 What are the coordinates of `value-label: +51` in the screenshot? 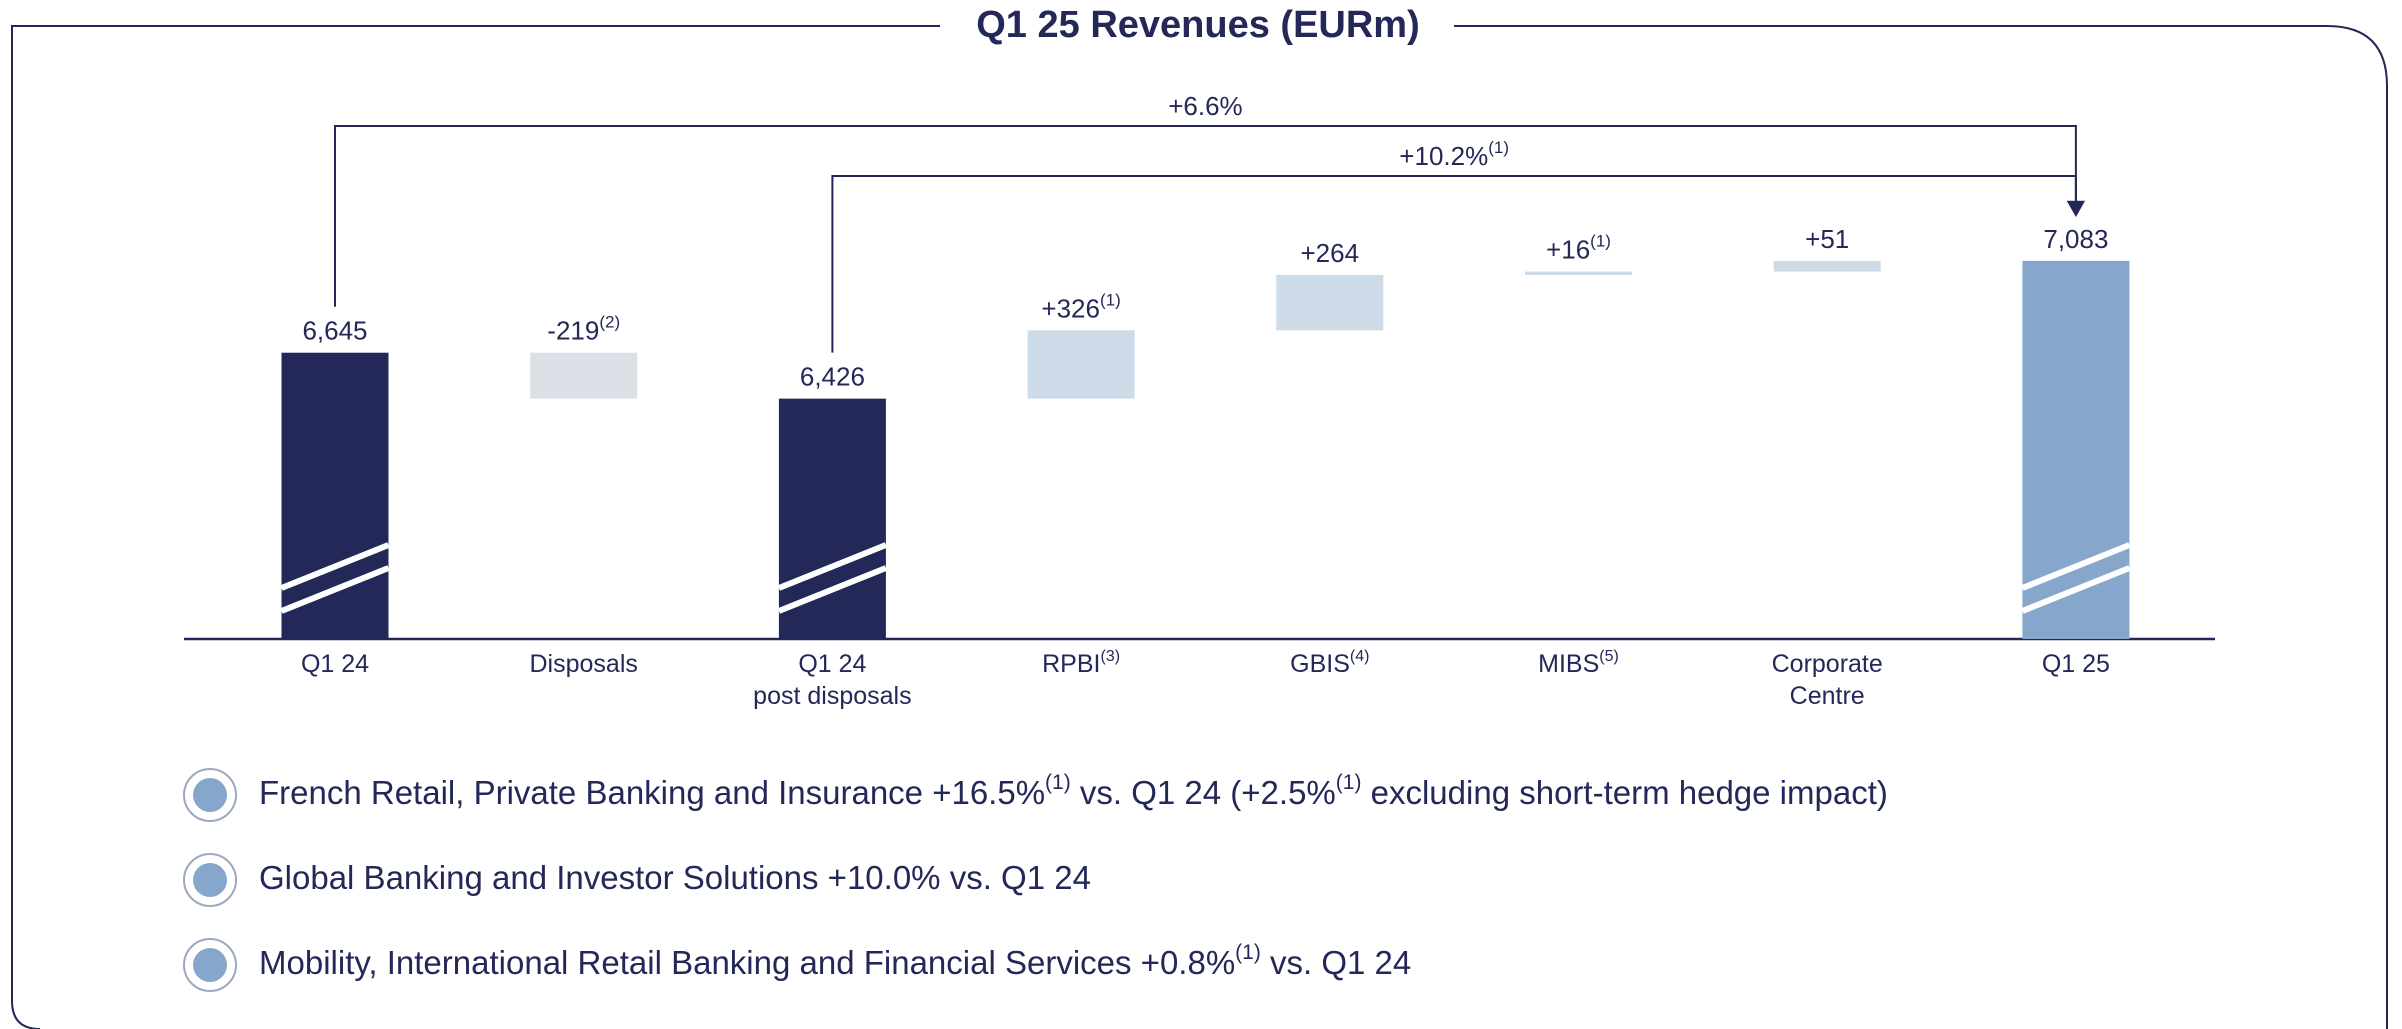 It's located at (1827, 239).